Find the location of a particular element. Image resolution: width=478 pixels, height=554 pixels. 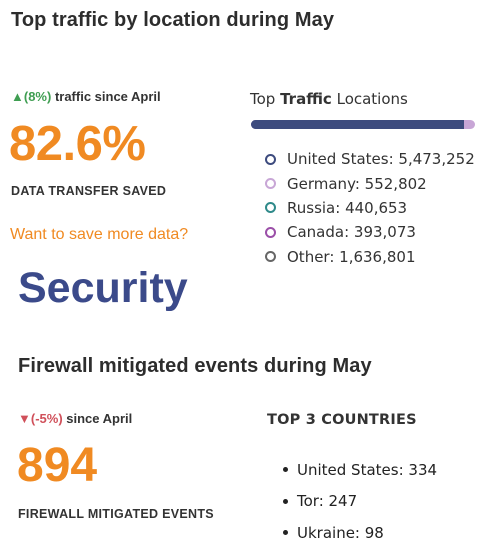

top-countries-list: United States: 334 Tor: 247 Ukraine: 98 is located at coordinates (360, 501).